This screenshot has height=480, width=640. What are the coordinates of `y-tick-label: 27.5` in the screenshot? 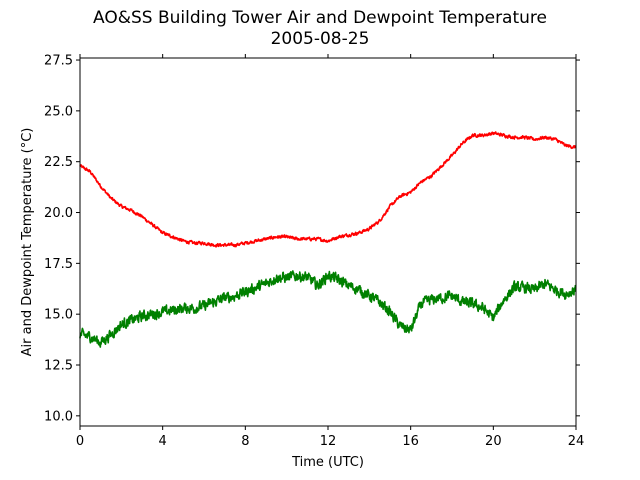 It's located at (58, 61).